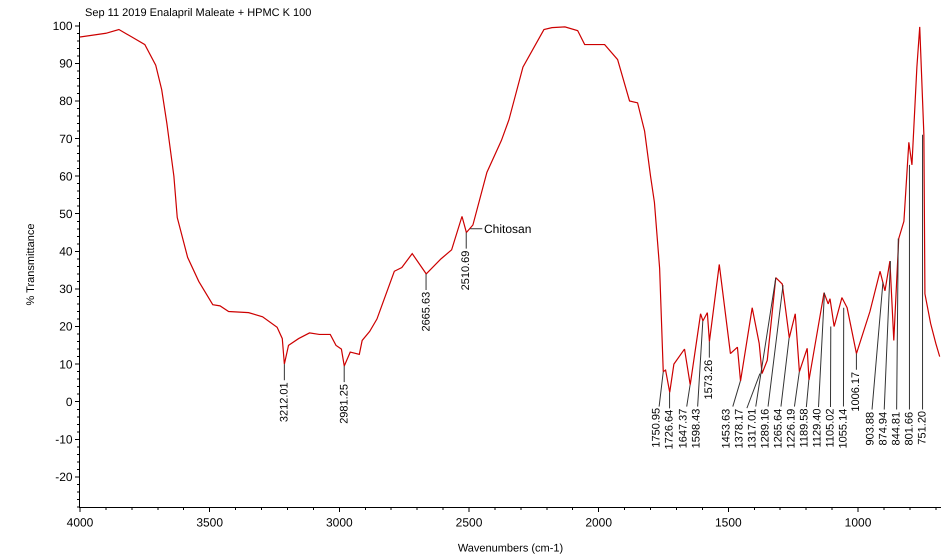  What do you see at coordinates (66, 139) in the screenshot?
I see `y-tick-label: 70` at bounding box center [66, 139].